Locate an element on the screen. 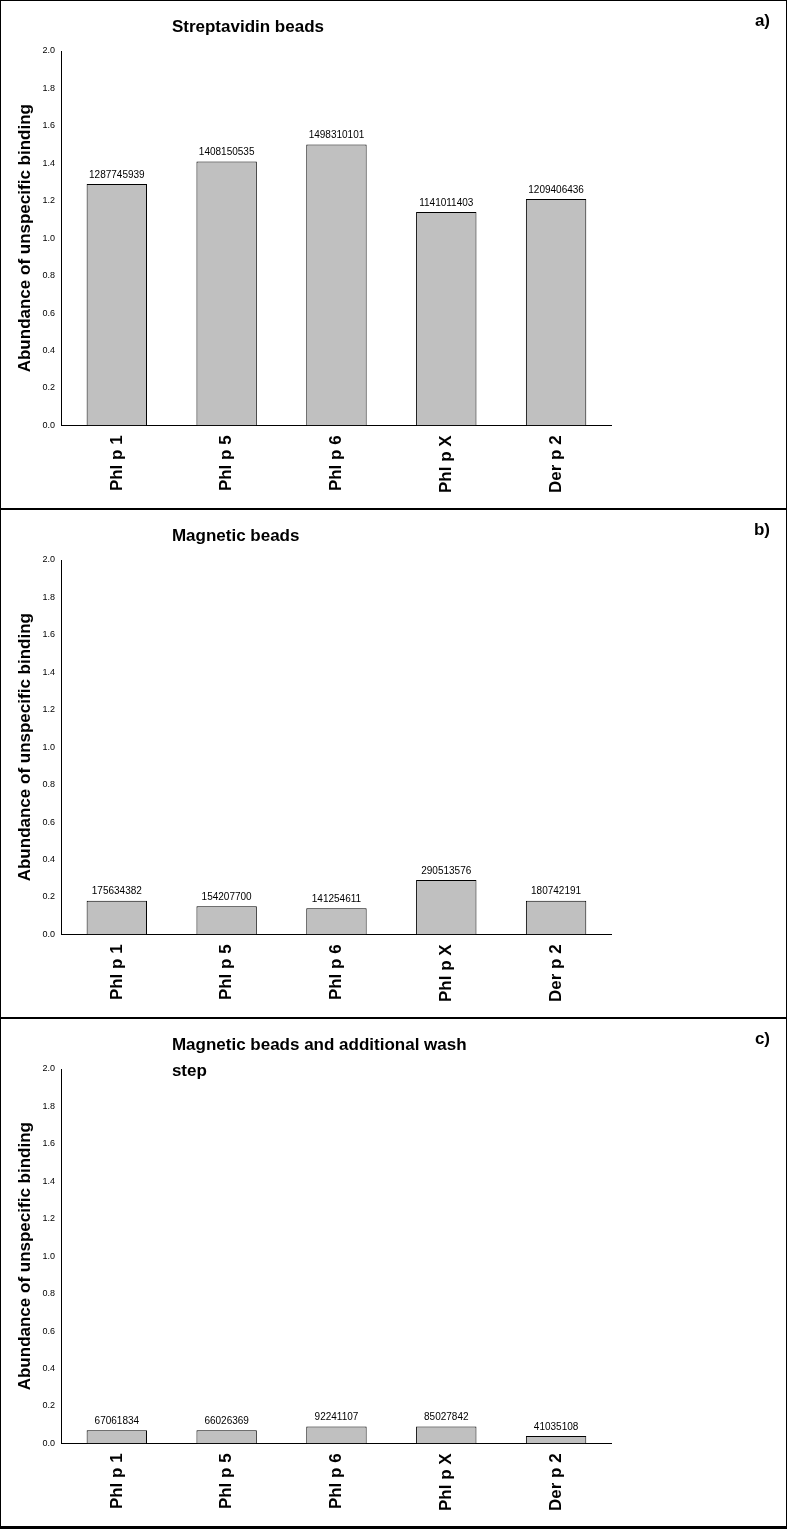  annotation: 1287745939 is located at coordinates (117, 174).